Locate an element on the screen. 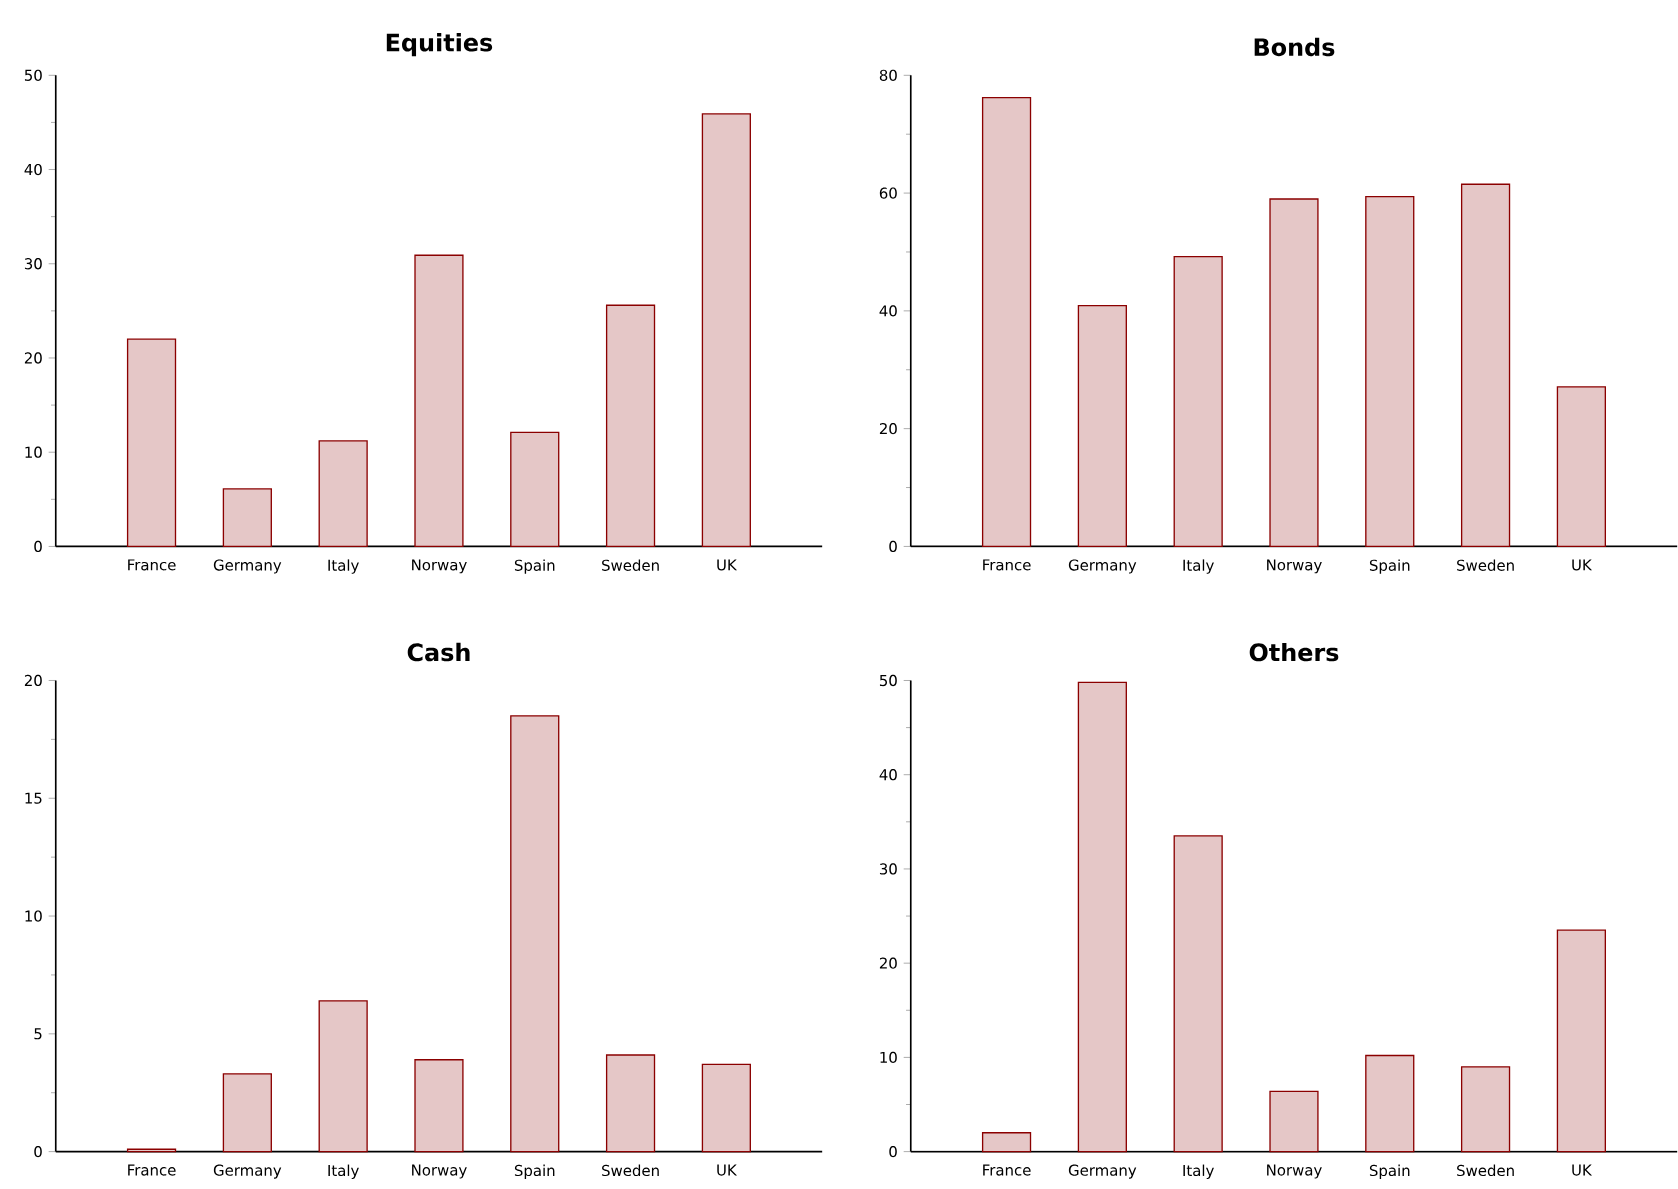 This screenshot has height=1189, width=1678. chart-title: Bonds is located at coordinates (1294, 46).